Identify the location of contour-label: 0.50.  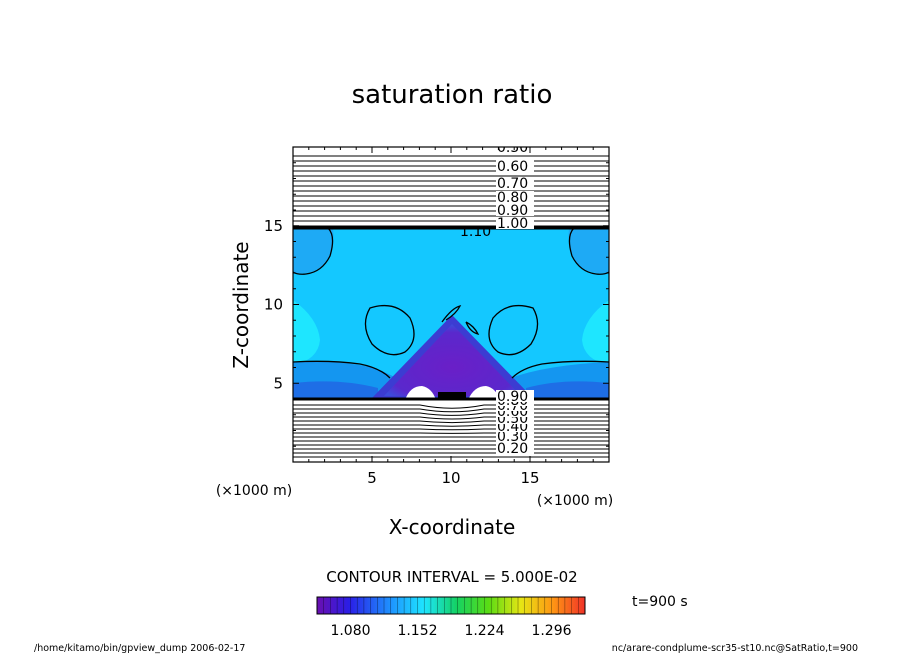
(512, 148).